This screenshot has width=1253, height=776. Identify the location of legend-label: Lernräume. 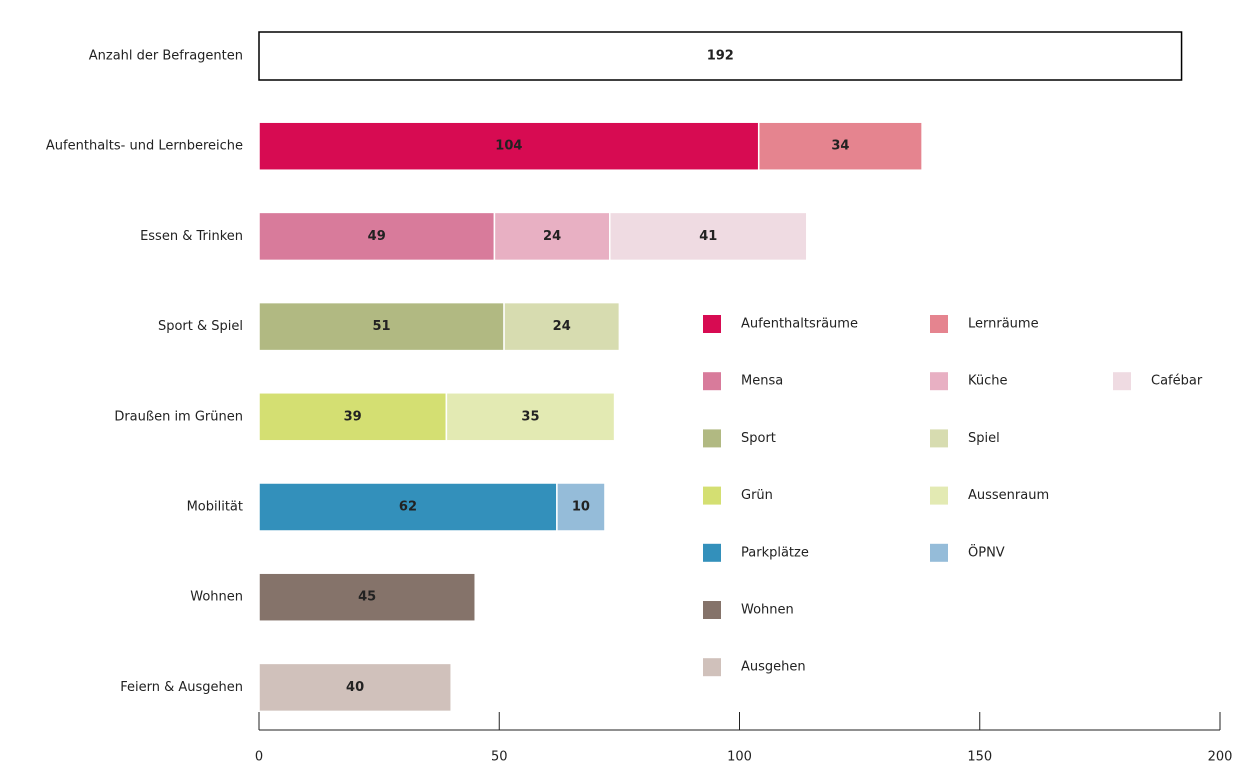
(1003, 324).